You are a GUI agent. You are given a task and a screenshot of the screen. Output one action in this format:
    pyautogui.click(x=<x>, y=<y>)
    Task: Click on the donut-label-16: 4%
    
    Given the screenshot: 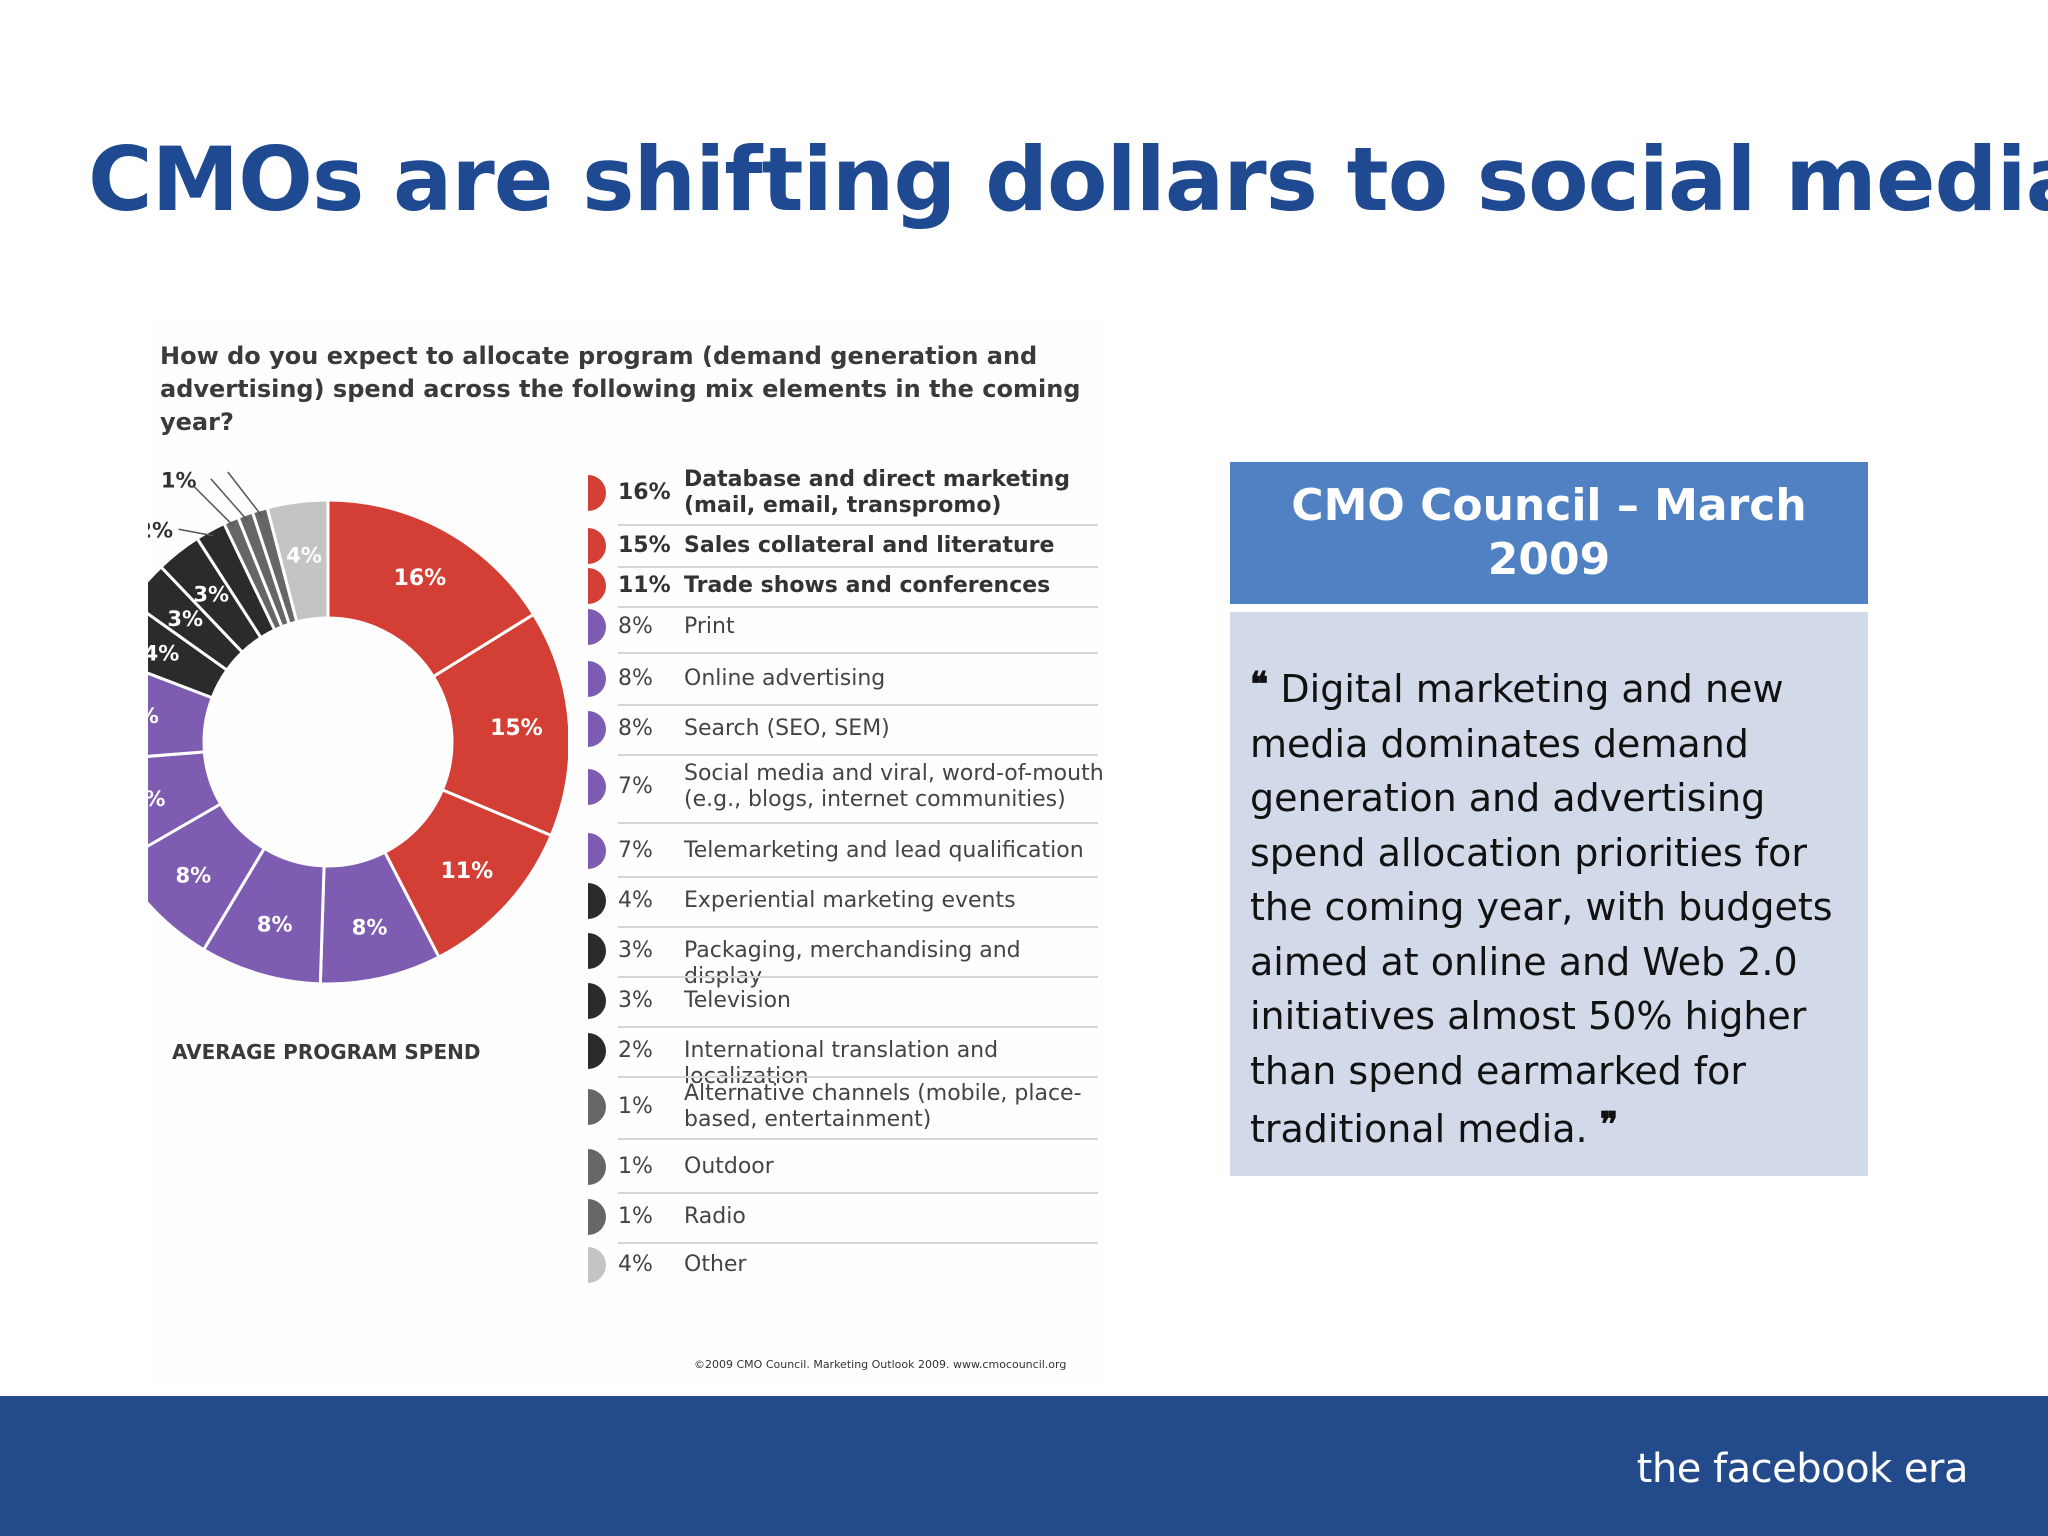 What is the action you would take?
    pyautogui.click(x=304, y=556)
    